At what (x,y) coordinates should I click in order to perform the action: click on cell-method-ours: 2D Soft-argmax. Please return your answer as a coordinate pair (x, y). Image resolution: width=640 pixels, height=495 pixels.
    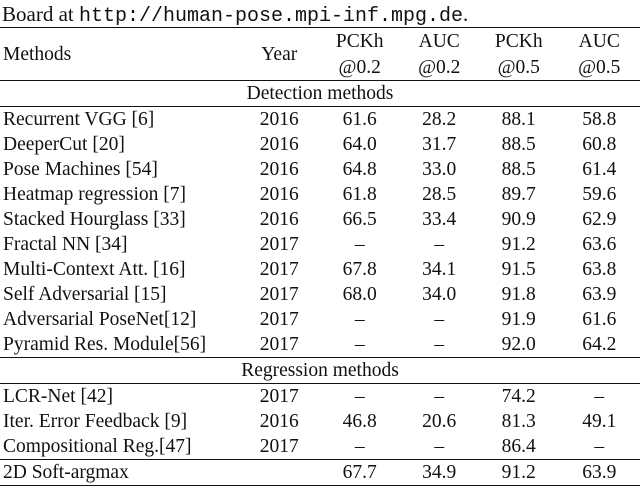
    Looking at the image, I should click on (119, 472).